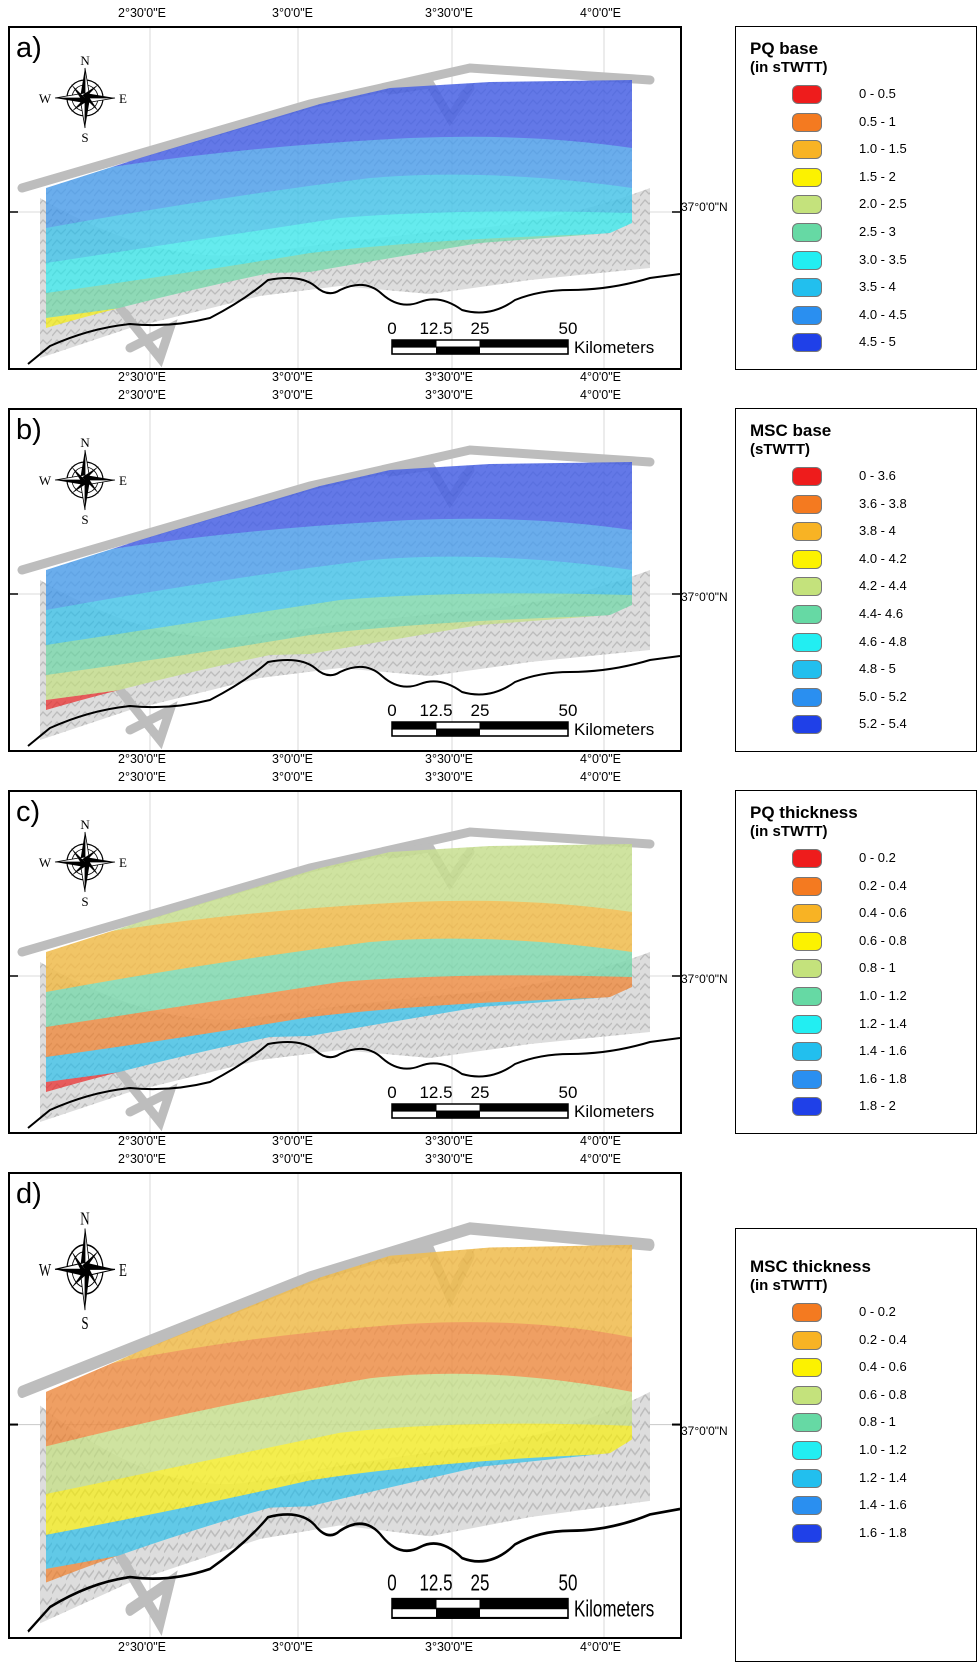  Describe the element at coordinates (883, 1449) in the screenshot. I see `legend-label: 1.0 - 1.2` at that location.